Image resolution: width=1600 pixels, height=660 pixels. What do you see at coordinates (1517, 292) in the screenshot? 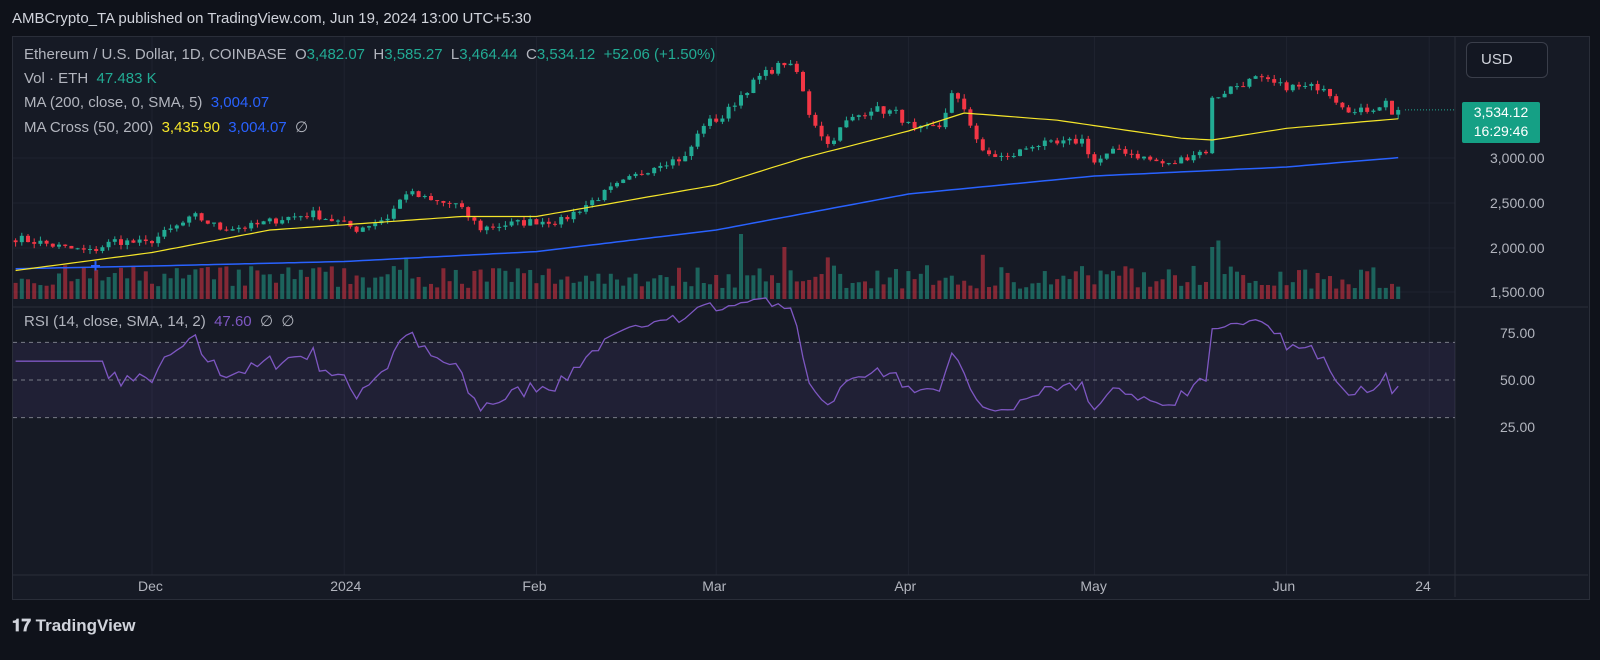
I see `price-tick: 1,500.00` at bounding box center [1517, 292].